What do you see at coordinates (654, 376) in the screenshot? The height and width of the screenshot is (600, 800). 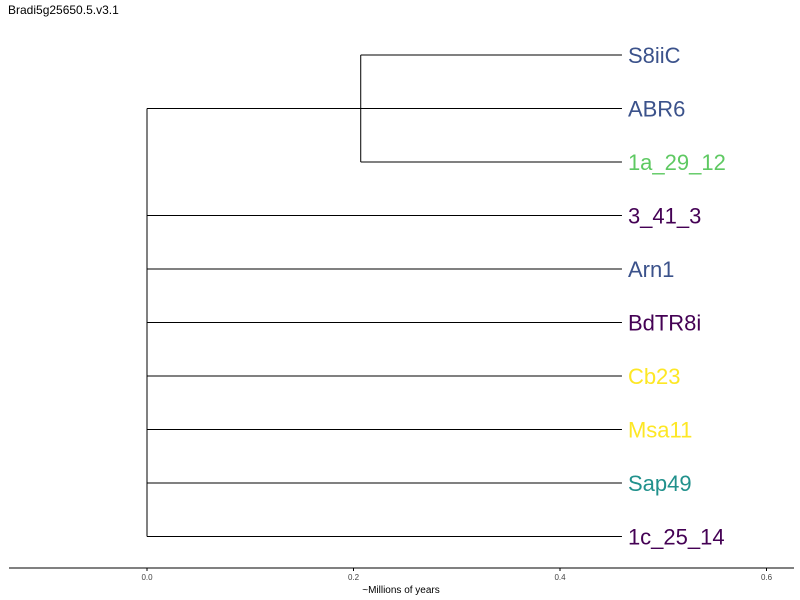 I see `leaf-label: Cb23` at bounding box center [654, 376].